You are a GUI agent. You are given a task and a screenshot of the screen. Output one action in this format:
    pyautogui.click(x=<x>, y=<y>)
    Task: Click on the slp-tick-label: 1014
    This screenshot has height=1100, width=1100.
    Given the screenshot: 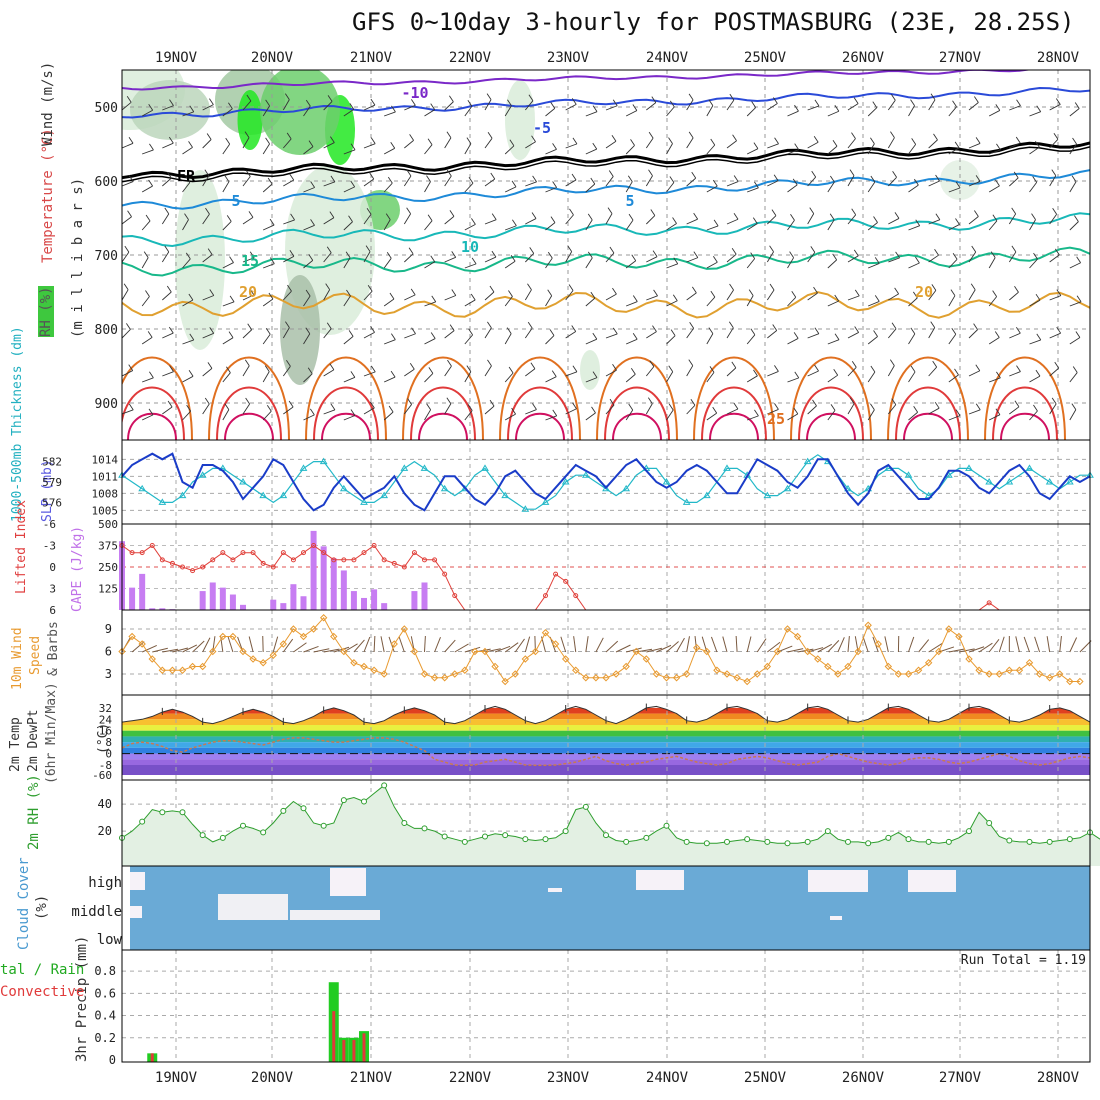 What is the action you would take?
    pyautogui.click(x=105, y=459)
    